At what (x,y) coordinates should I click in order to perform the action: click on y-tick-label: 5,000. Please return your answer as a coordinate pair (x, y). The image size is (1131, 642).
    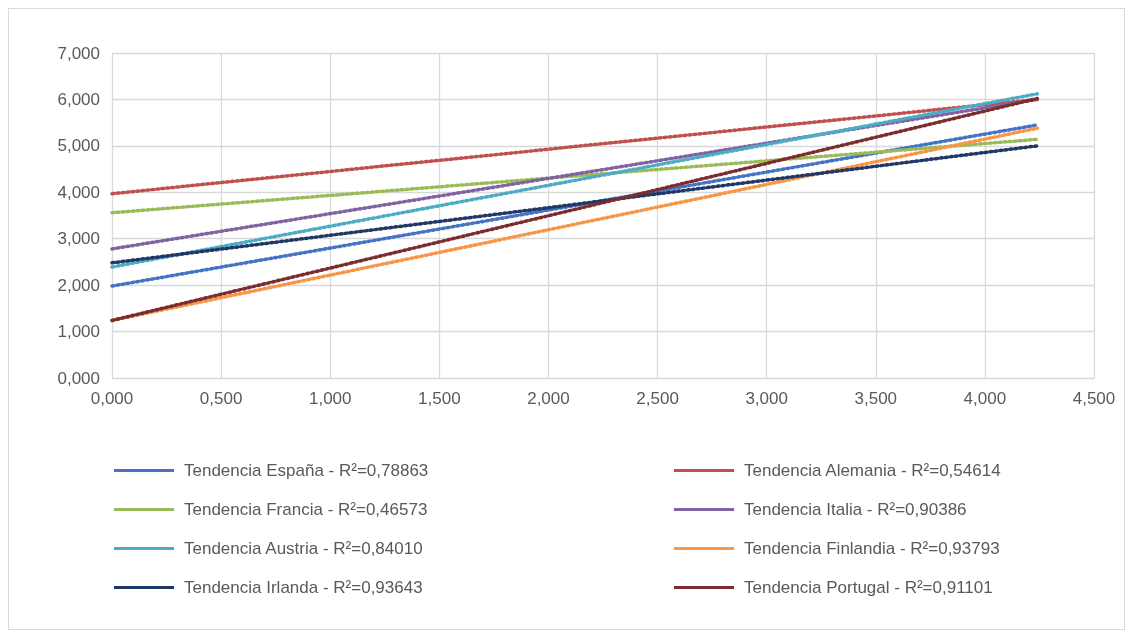
    Looking at the image, I should click on (78, 146).